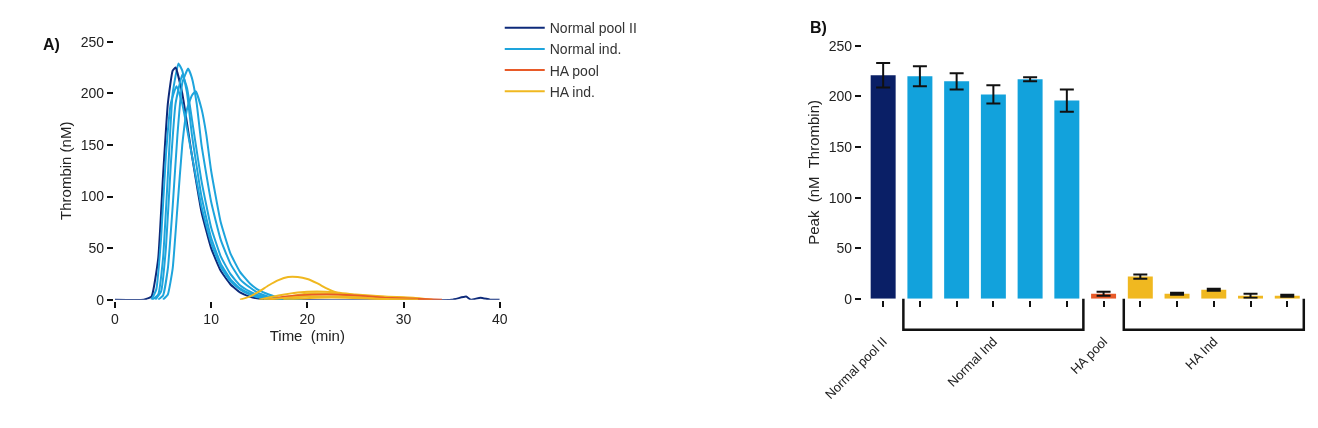  I want to click on y-axis-title: Thrombin (nM), so click(65, 170).